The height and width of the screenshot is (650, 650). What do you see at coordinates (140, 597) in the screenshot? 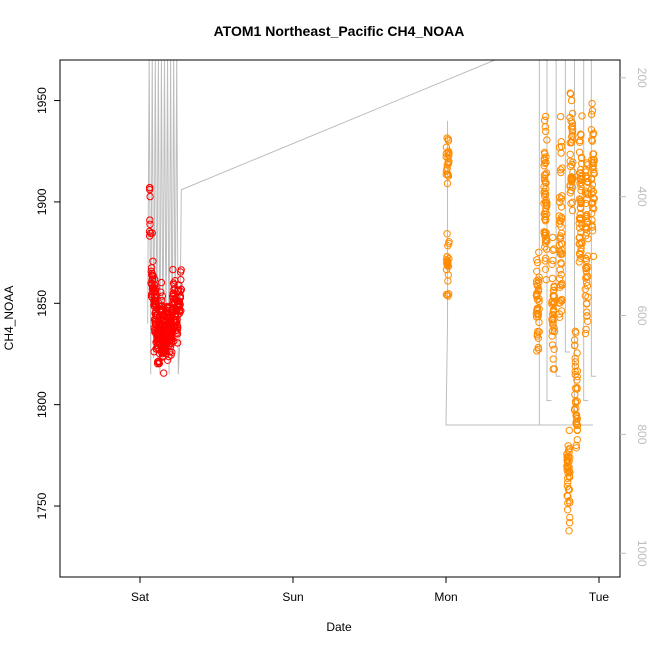
I see `x-tick-label-sat: Sat` at bounding box center [140, 597].